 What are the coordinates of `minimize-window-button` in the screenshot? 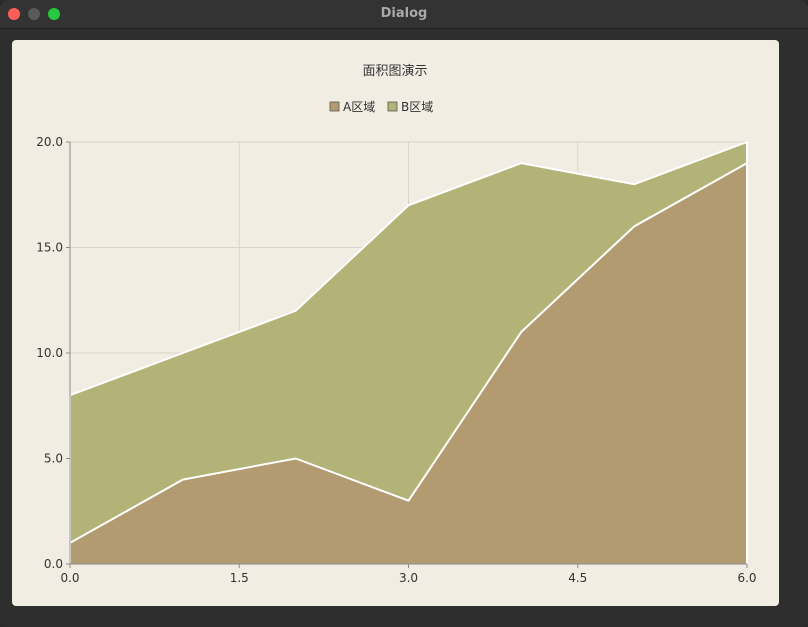 It's located at (34, 14).